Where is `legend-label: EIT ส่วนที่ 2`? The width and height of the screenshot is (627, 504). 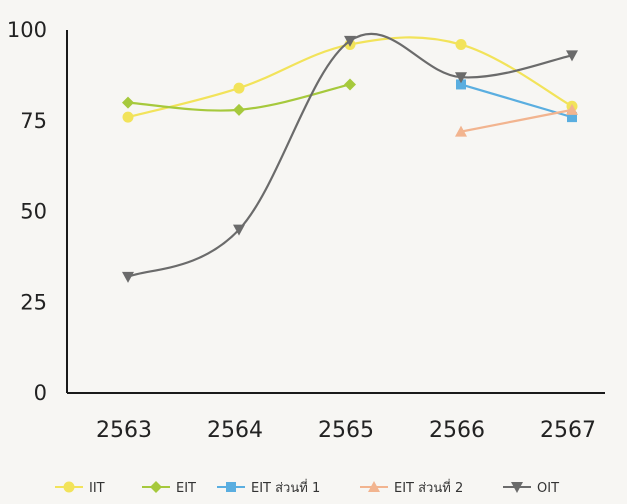
legend-label: EIT ส่วนที่ 2 is located at coordinates (428, 487).